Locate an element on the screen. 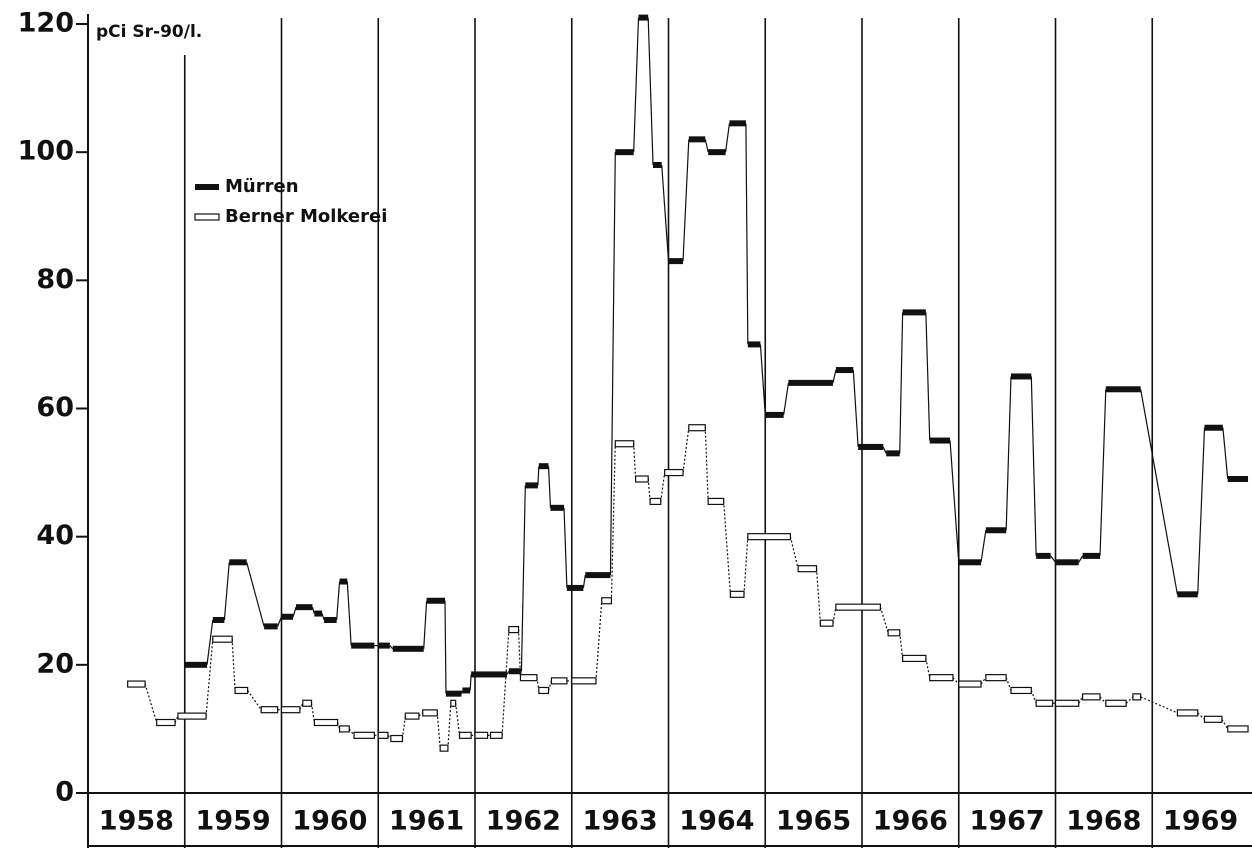  x-category-label: 1962 is located at coordinates (523, 821).